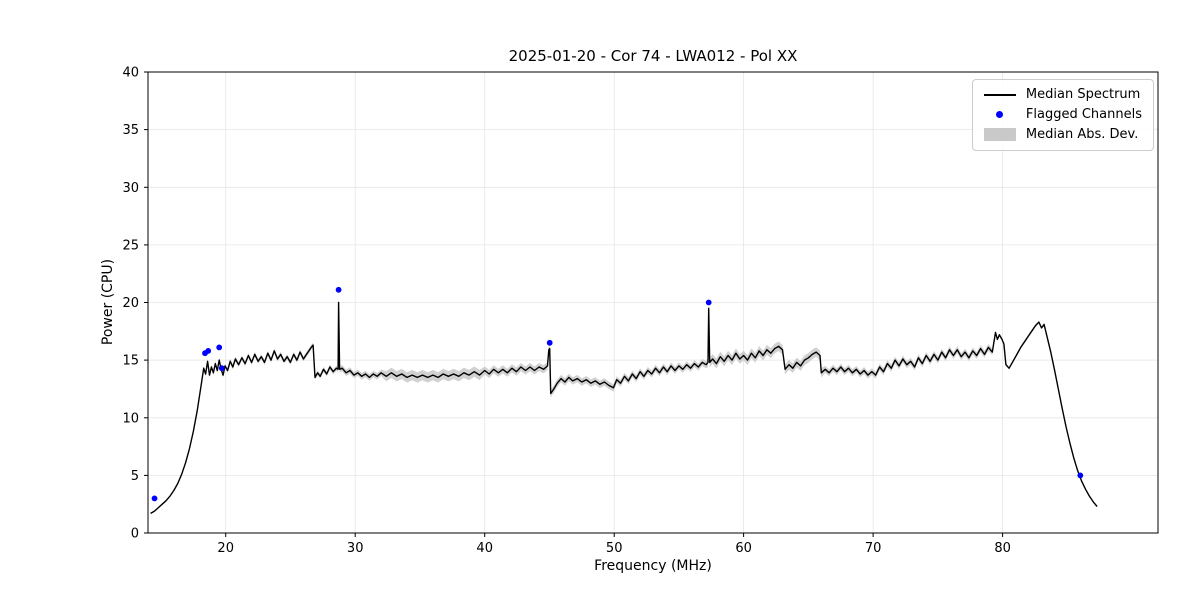  What do you see at coordinates (653, 566) in the screenshot?
I see `x-axis-label: Frequency (MHz)` at bounding box center [653, 566].